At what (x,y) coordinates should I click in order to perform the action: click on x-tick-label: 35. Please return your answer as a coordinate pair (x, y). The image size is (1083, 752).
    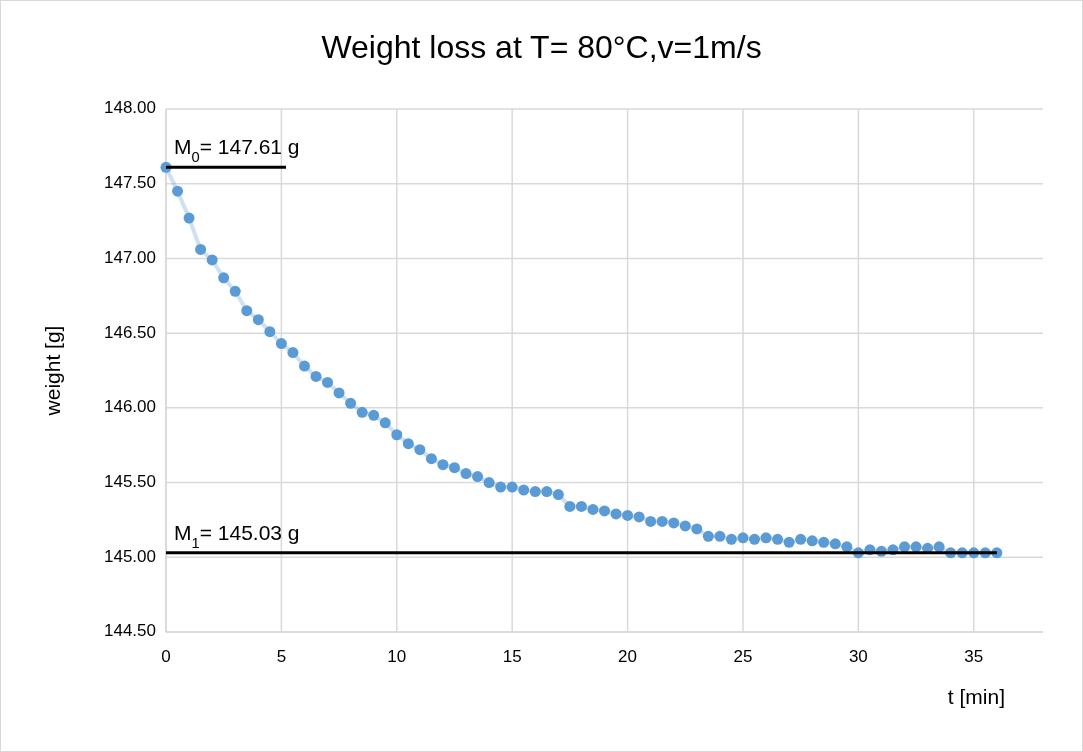
    Looking at the image, I should click on (974, 656).